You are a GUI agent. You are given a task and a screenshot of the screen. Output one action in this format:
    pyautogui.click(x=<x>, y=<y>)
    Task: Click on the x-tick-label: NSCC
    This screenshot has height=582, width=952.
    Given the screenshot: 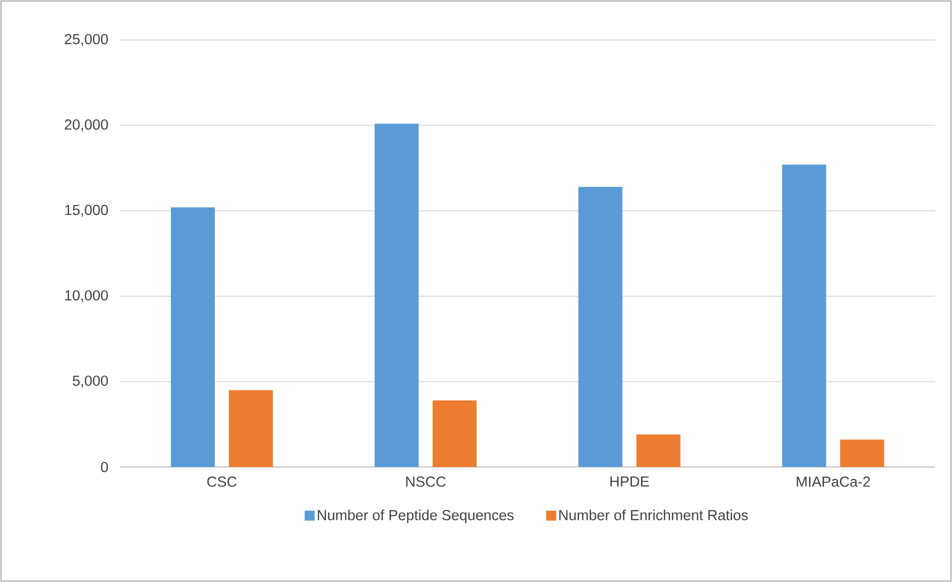 What is the action you would take?
    pyautogui.click(x=426, y=481)
    